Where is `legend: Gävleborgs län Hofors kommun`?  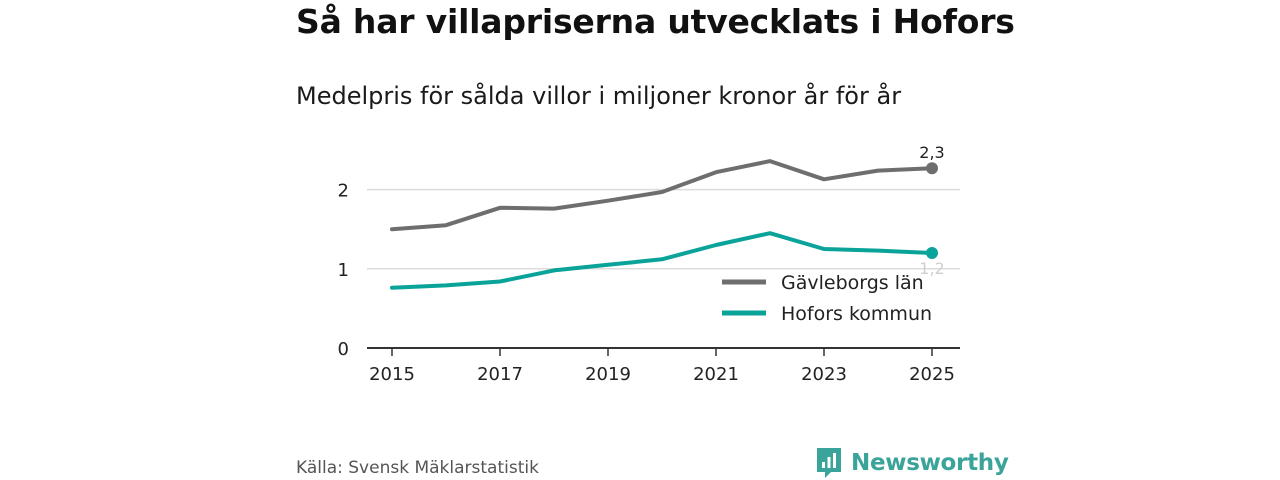 legend: Gävleborgs län Hofors kommun is located at coordinates (827, 298).